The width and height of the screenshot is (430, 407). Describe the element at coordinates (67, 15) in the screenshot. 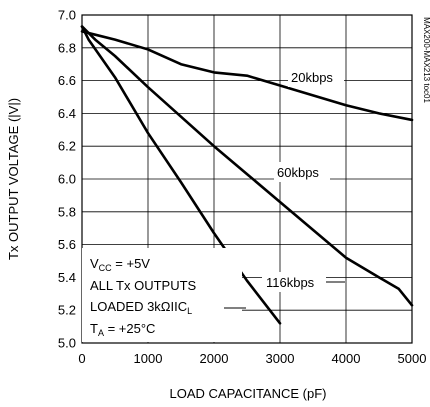

I see `y-tick-label: 7.0` at that location.